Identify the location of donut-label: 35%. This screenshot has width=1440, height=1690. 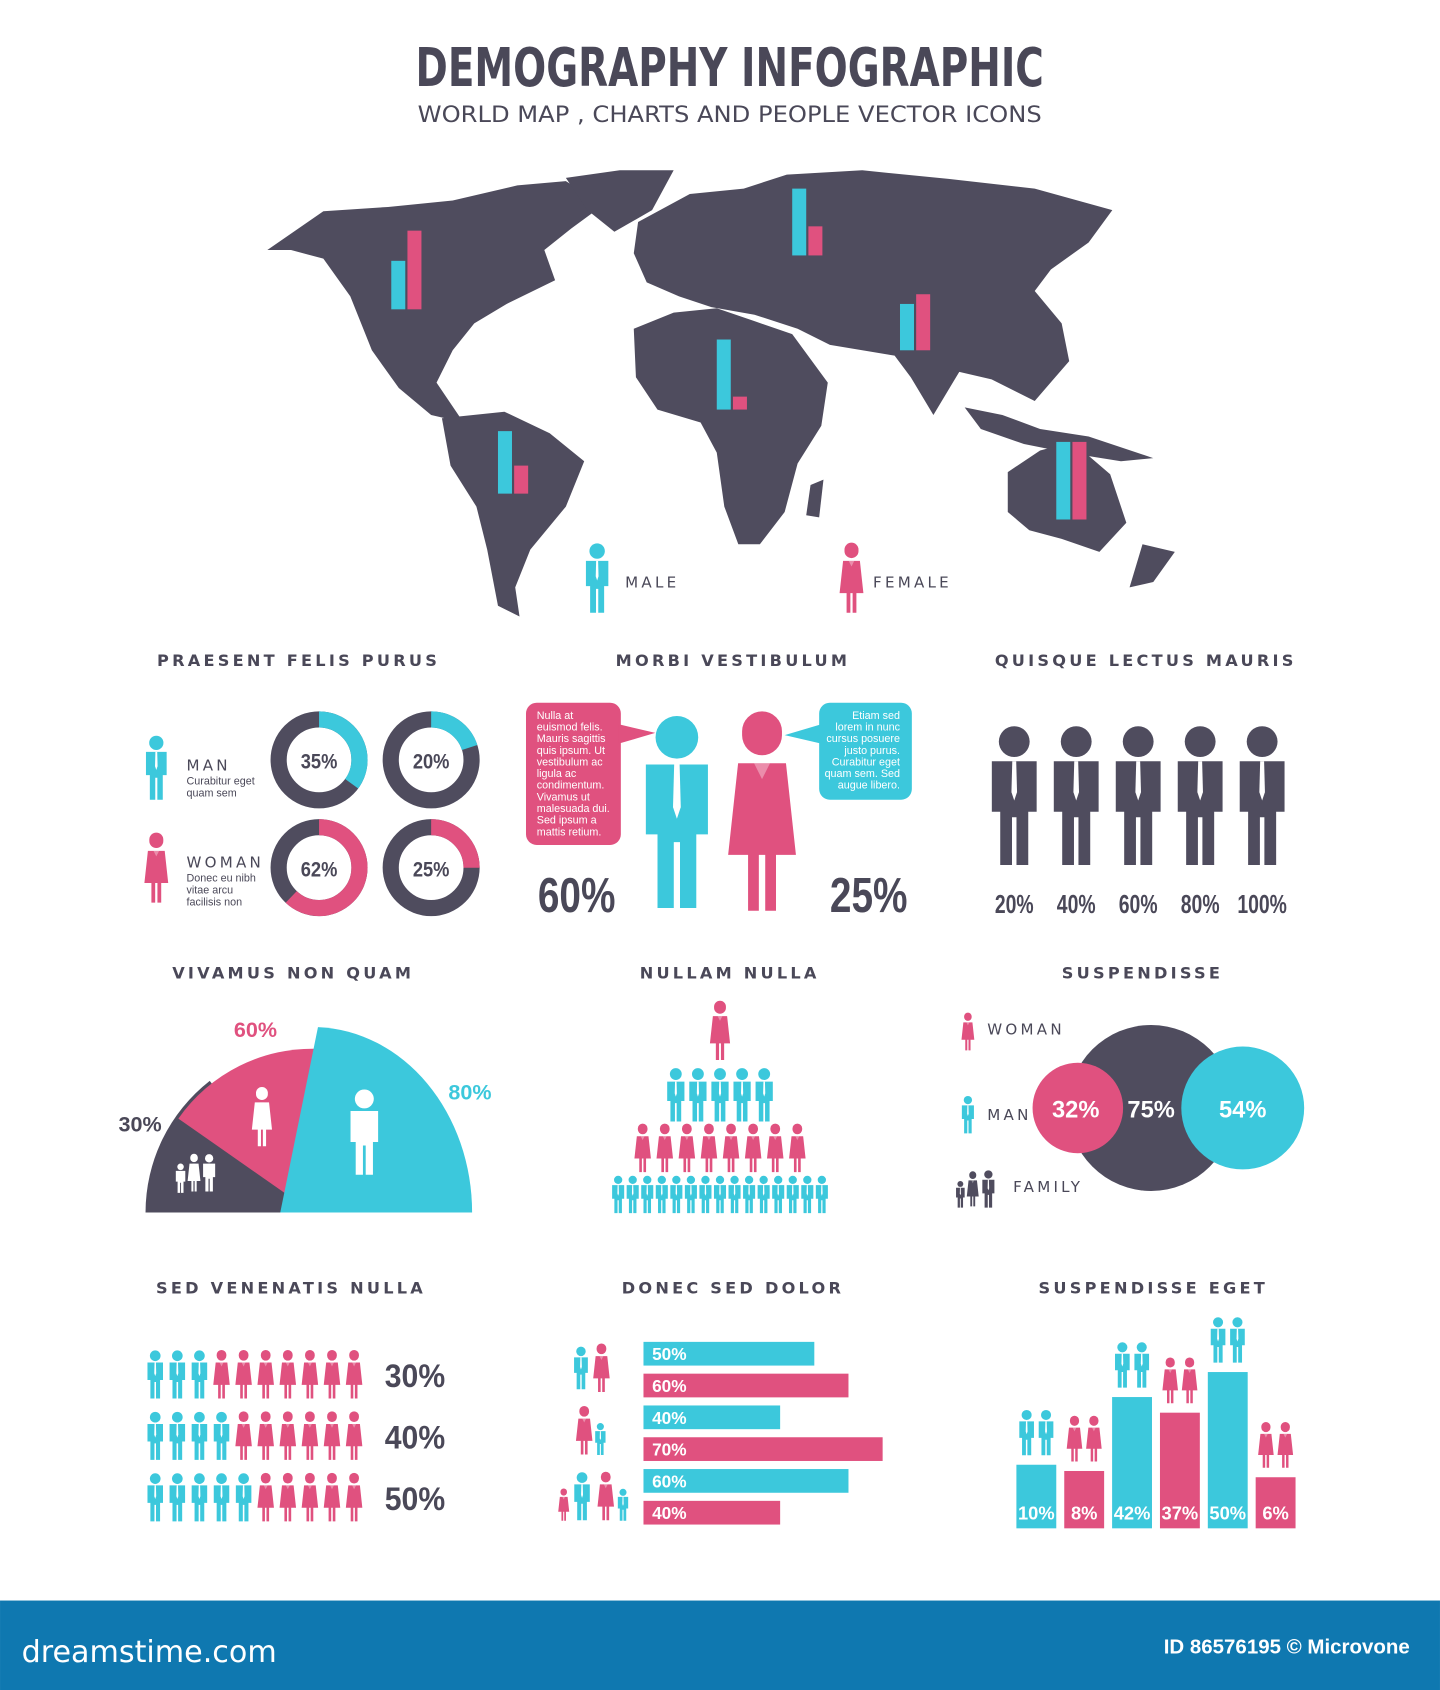
(319, 760).